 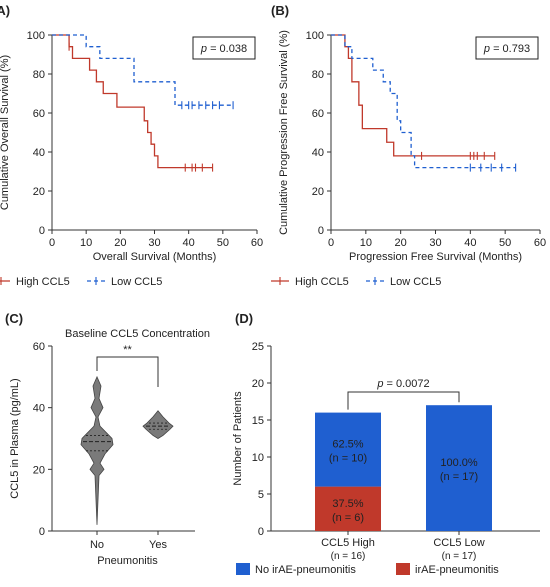 What do you see at coordinates (5, 10) in the screenshot?
I see `panel-label-a: (A)` at bounding box center [5, 10].